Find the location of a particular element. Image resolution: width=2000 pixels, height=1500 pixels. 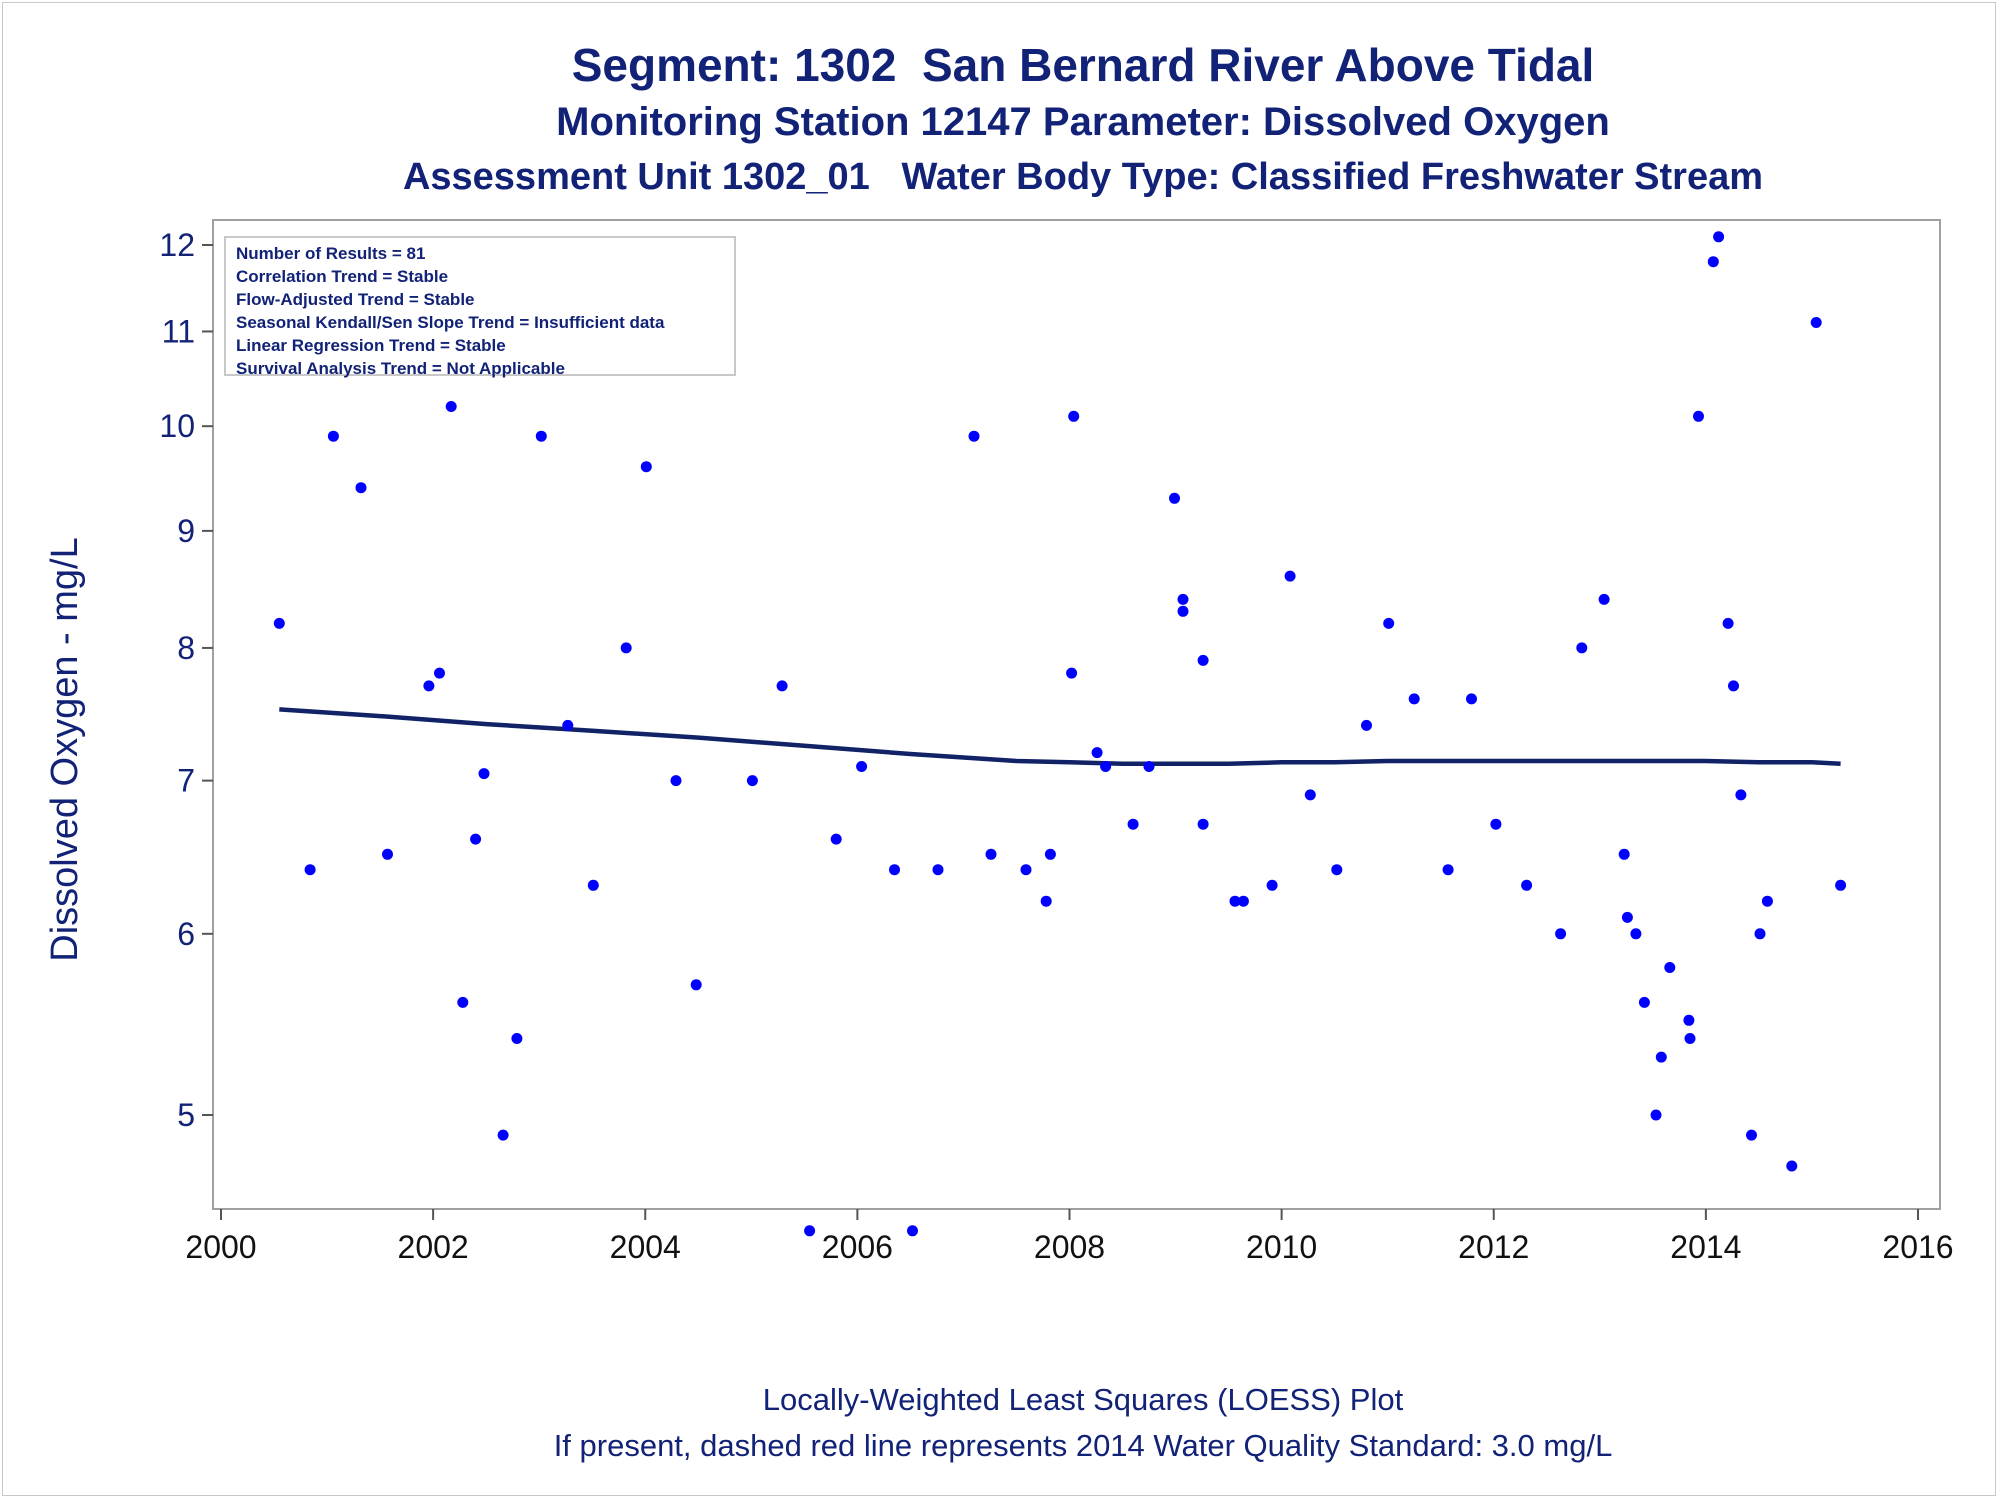

stat-correlation-trend: Correlation Trend = Stable is located at coordinates (342, 276).